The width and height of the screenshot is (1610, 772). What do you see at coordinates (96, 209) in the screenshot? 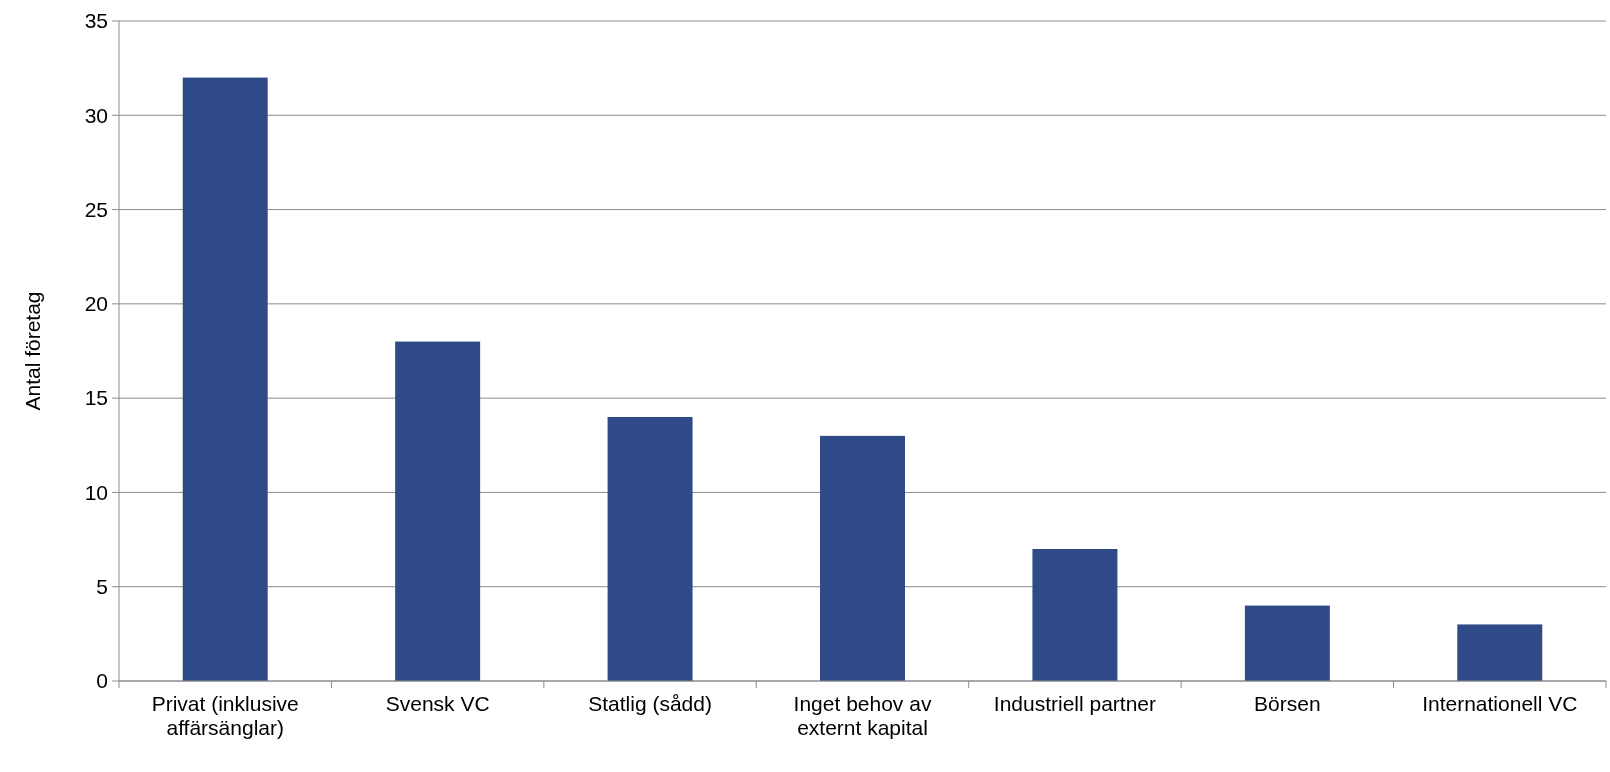
I see `y-tick-label: 25` at bounding box center [96, 209].